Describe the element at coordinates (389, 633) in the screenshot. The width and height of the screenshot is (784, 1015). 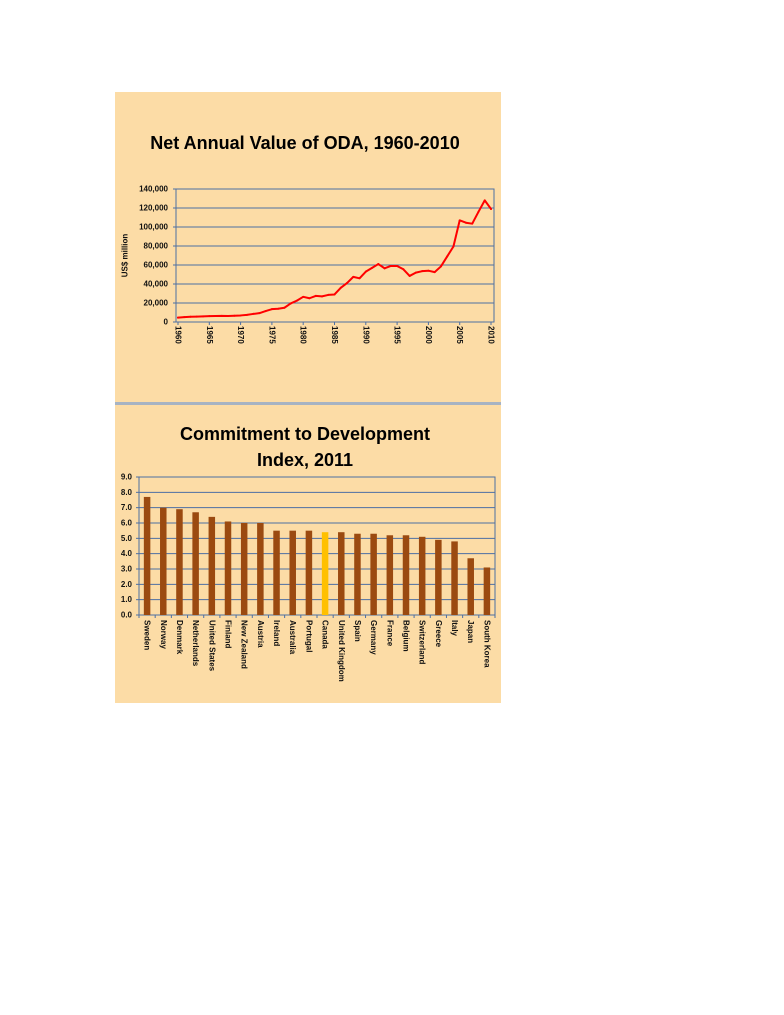
I see `cdi-x-tick-label: France` at that location.